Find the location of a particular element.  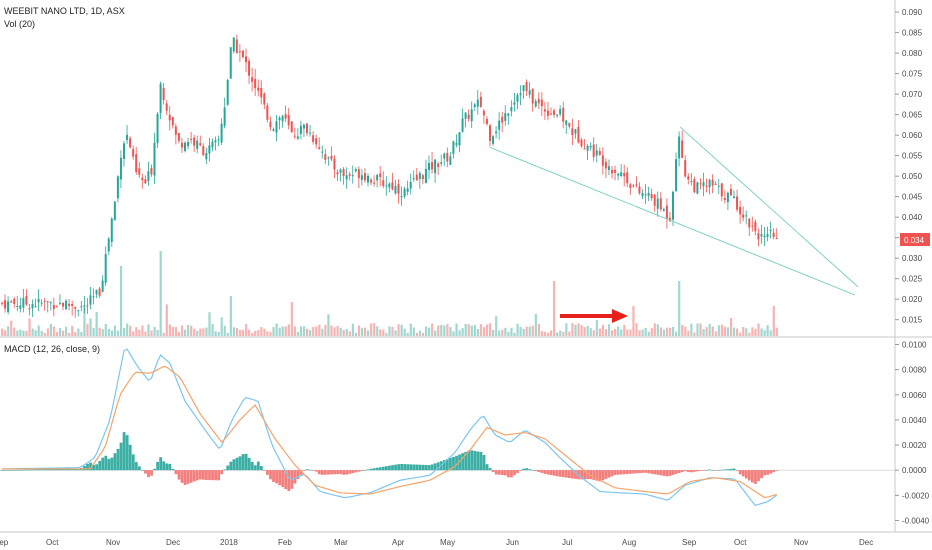

macd-tick-label: 0.0060 is located at coordinates (914, 395).